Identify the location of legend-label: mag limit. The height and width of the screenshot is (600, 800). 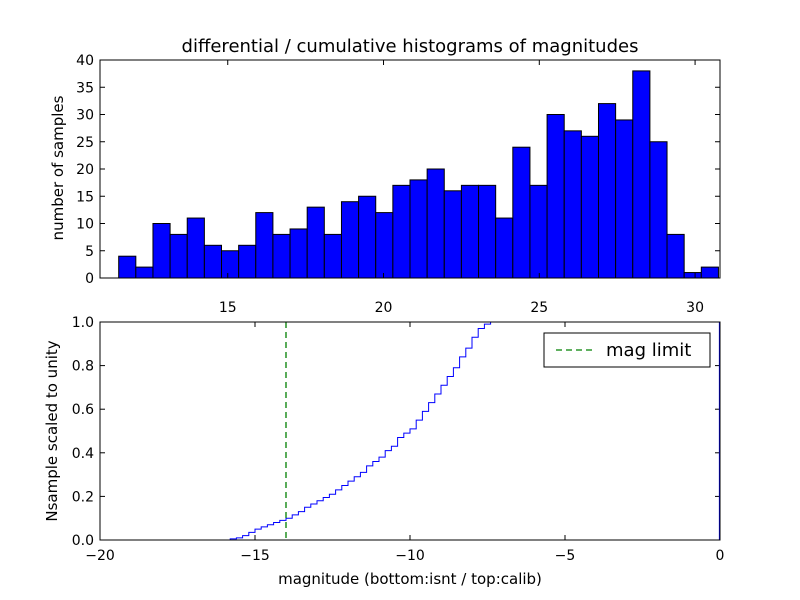
(648, 350).